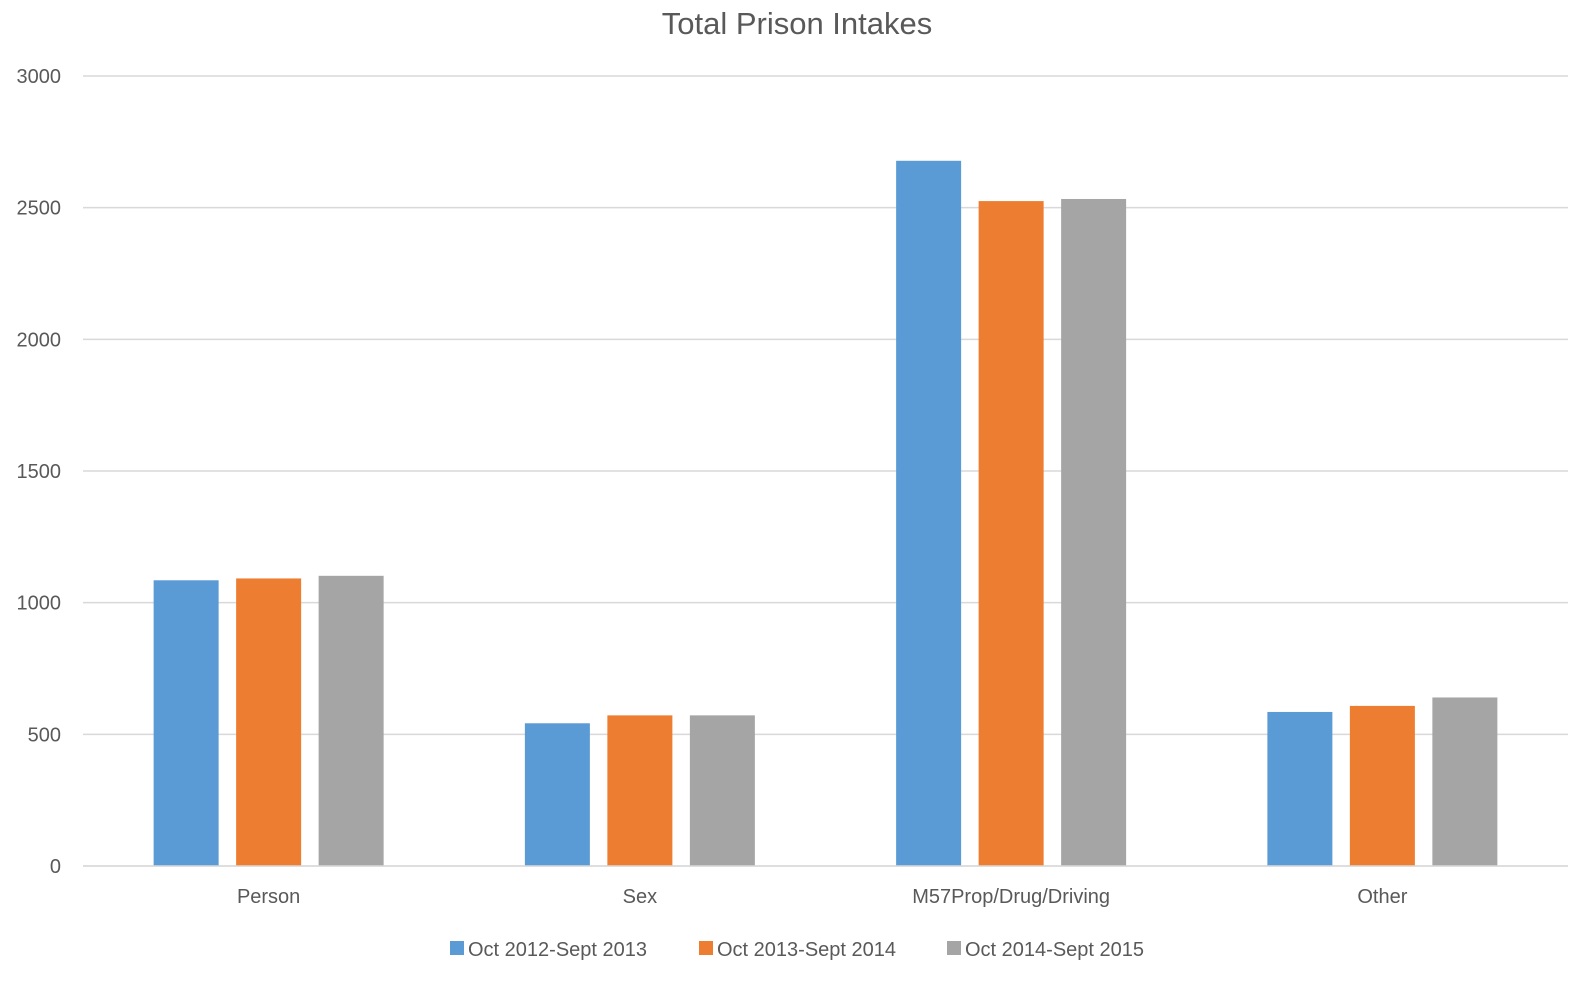 This screenshot has width=1592, height=983. What do you see at coordinates (39, 604) in the screenshot?
I see `y-tick-label: 1000` at bounding box center [39, 604].